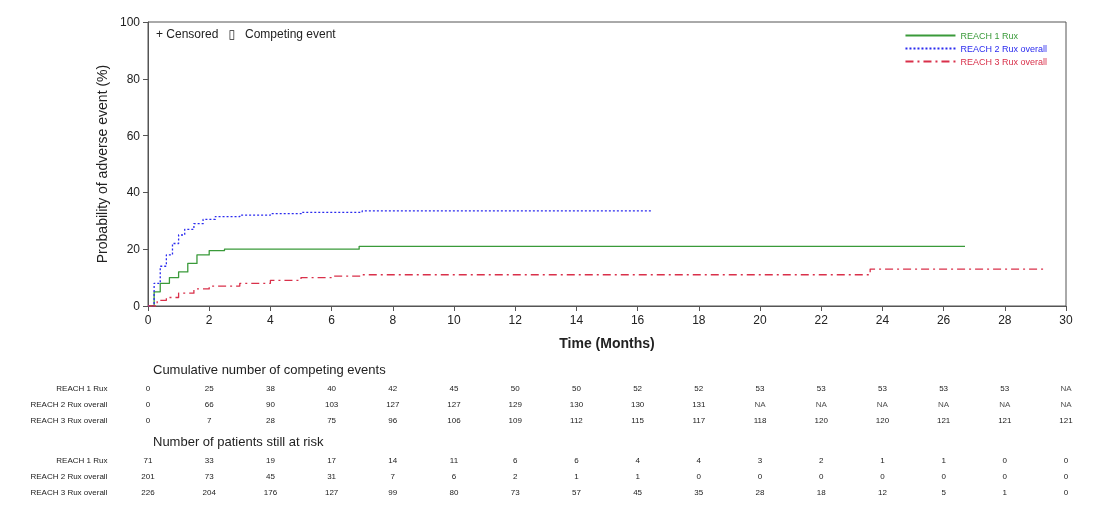 This screenshot has width=1114, height=512. I want to click on chart-title: Cumulative number of competing events, so click(270, 369).